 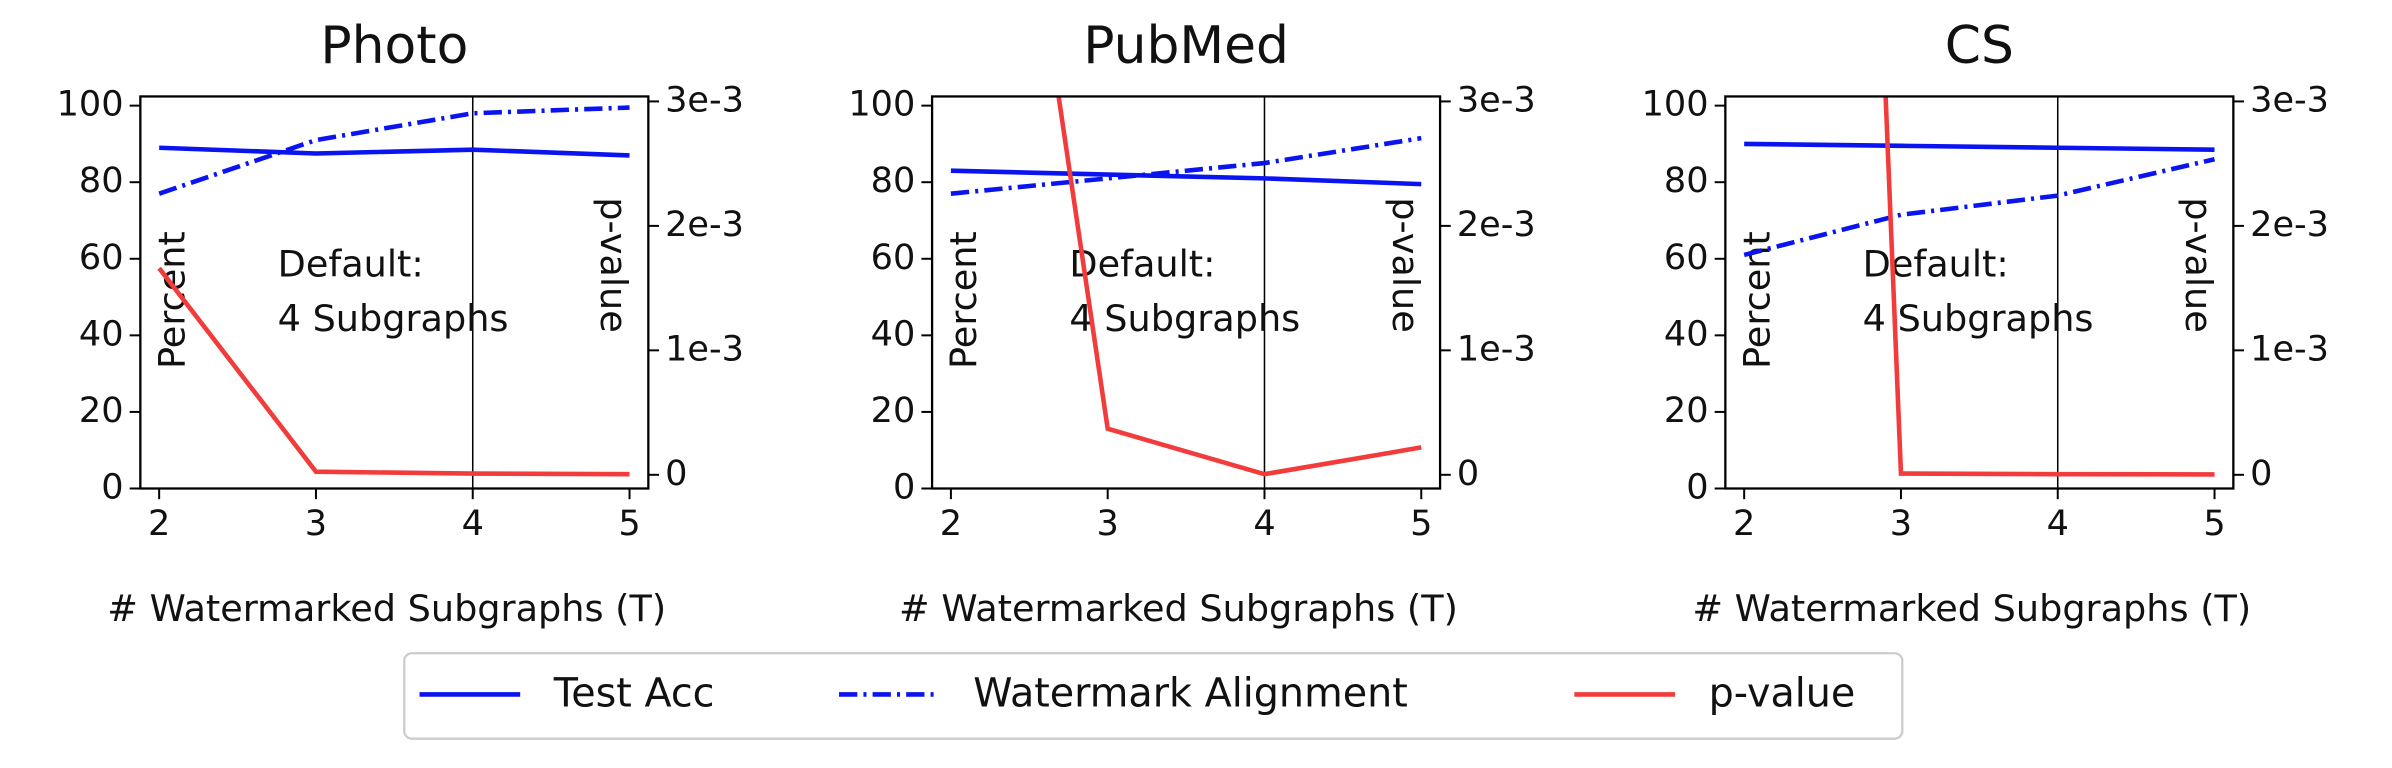 I want to click on chart-title: CS, so click(x=1979, y=46).